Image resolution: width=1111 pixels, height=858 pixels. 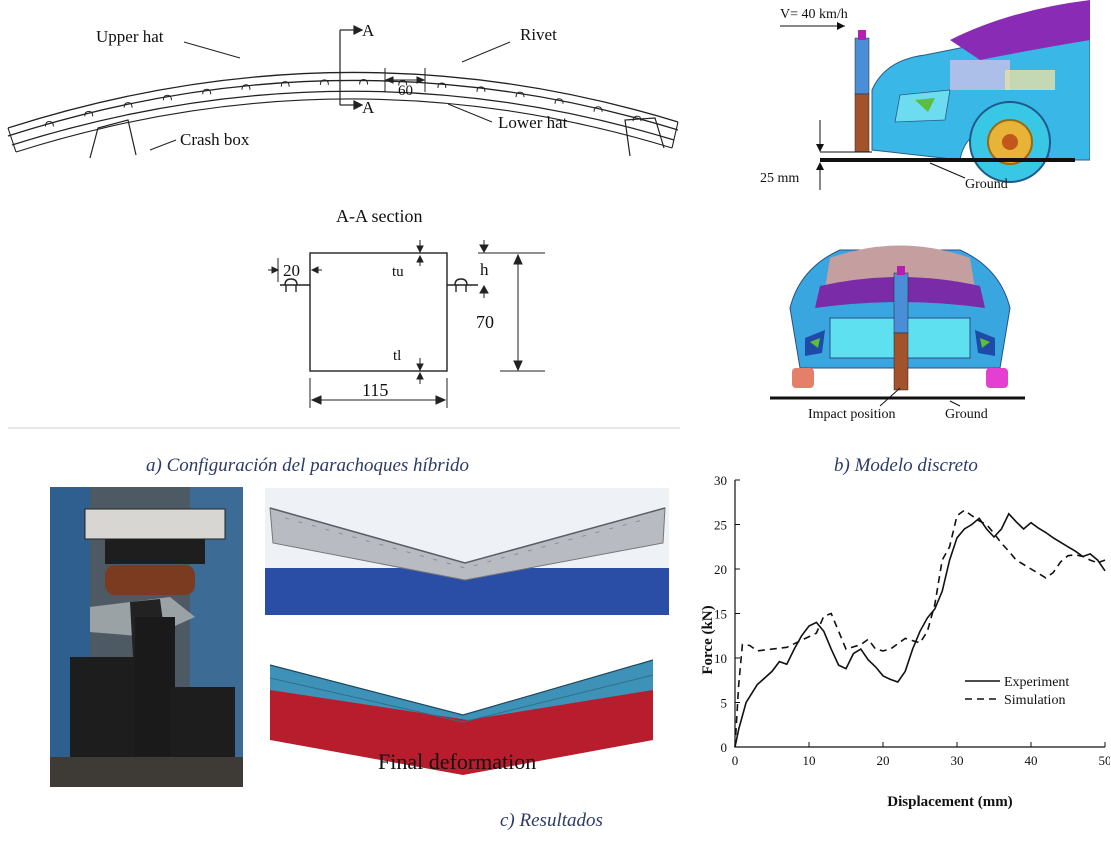 I want to click on caption-b: b) Modelo discreto, so click(x=906, y=465).